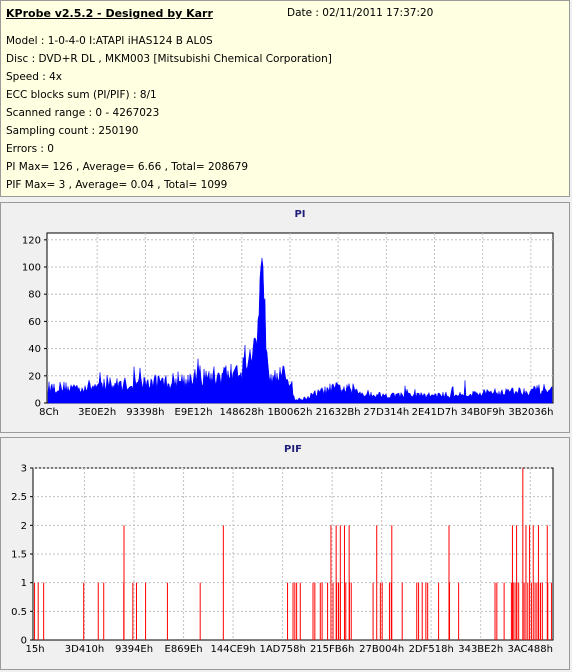  Describe the element at coordinates (293, 449) in the screenshot. I see `pif-title: PIF` at that location.